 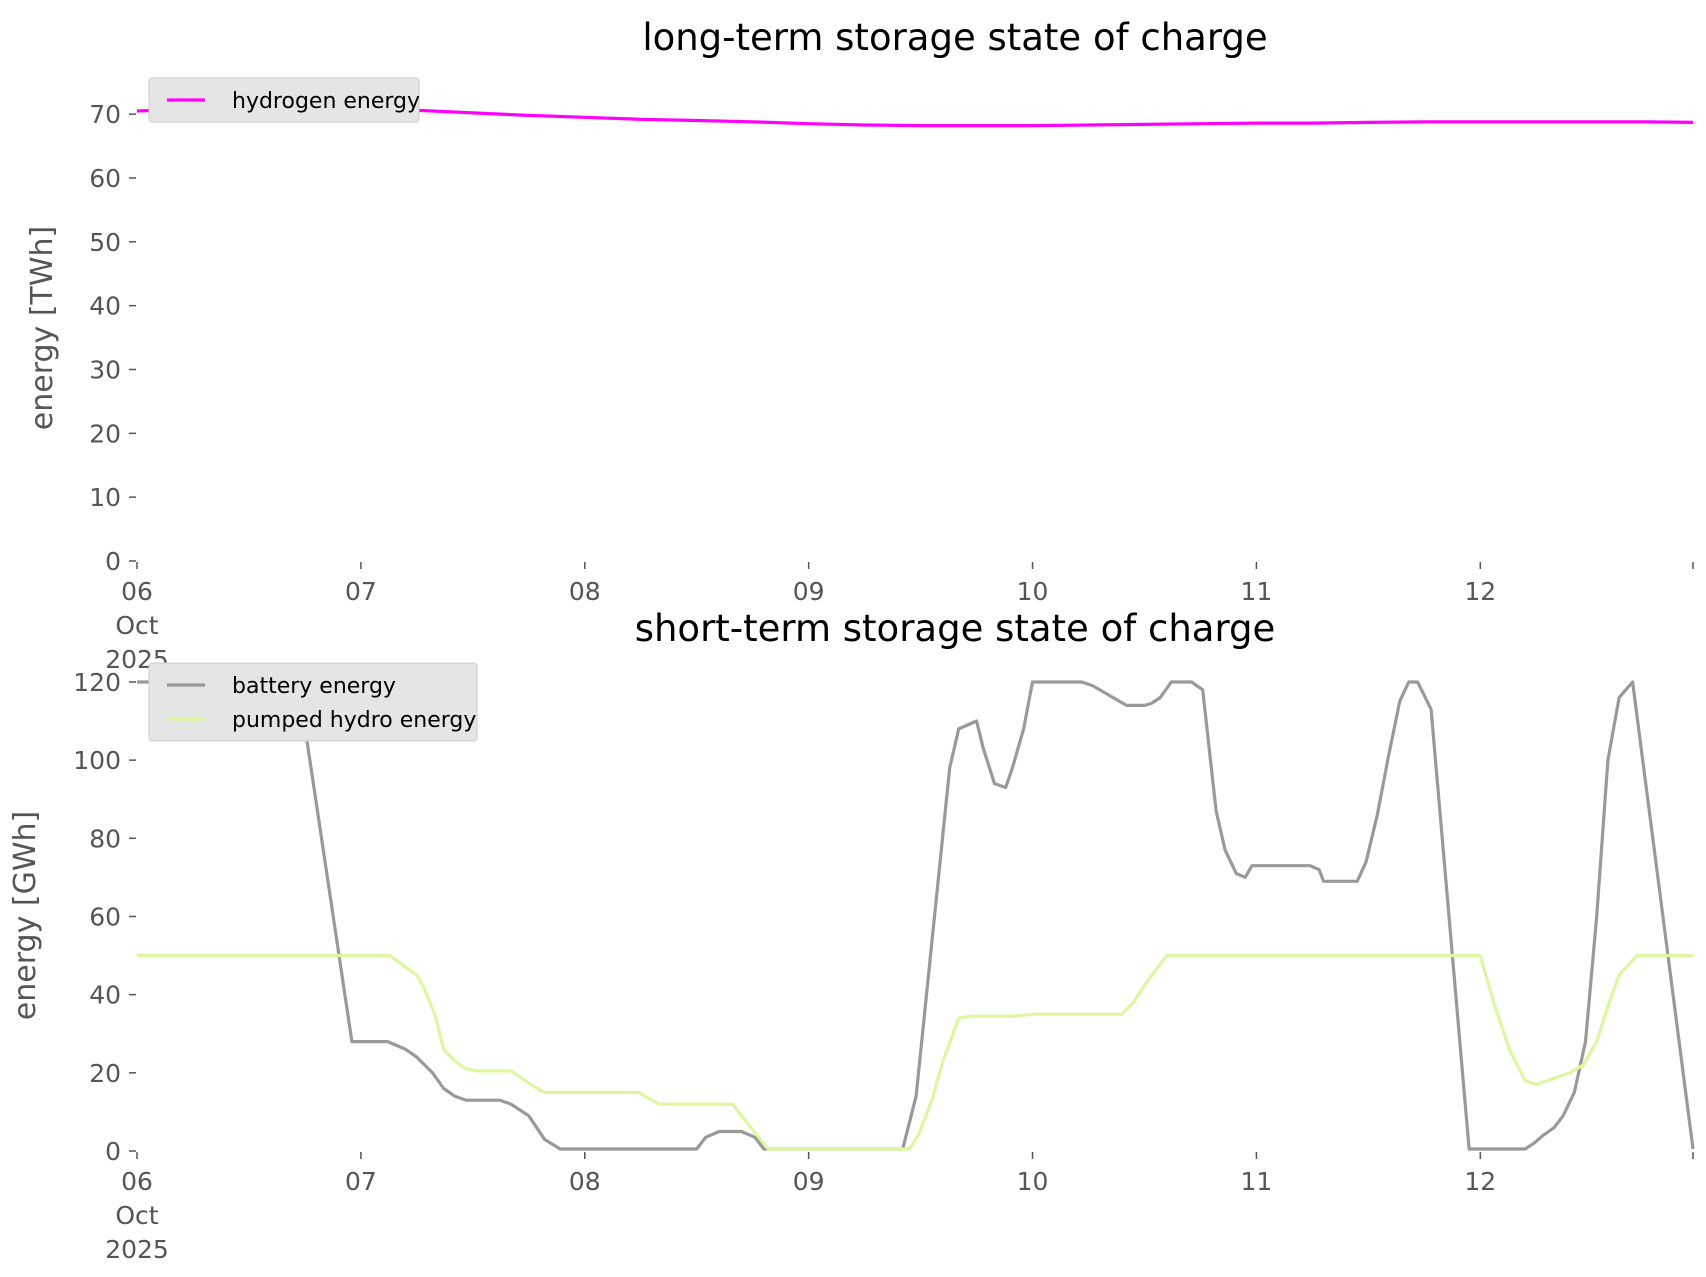 I want to click on chart-title: long-term storage state of charge, so click(x=954, y=37).